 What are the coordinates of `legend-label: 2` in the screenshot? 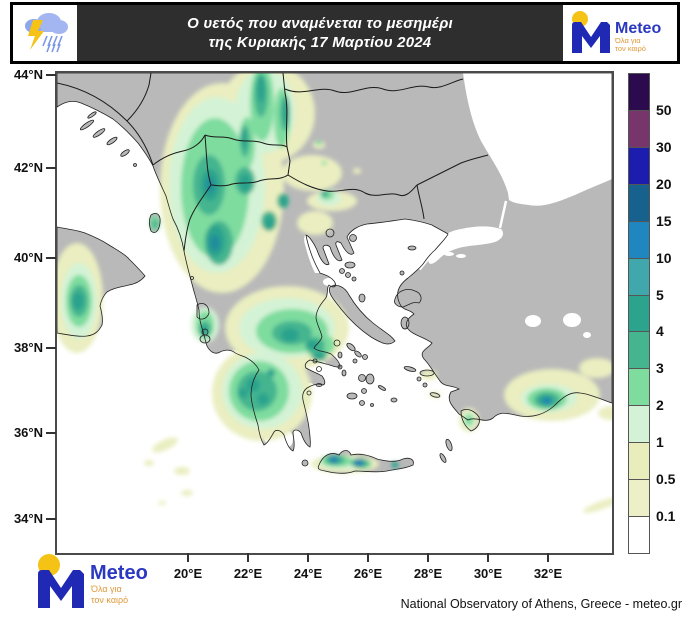 It's located at (660, 405).